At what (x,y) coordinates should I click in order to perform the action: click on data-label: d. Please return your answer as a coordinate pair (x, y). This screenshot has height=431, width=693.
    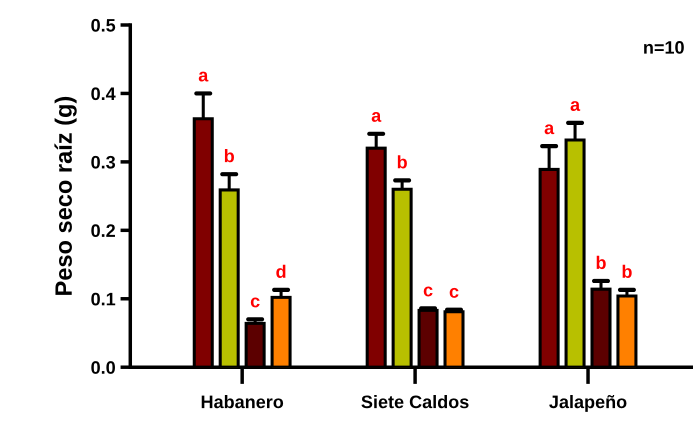
    Looking at the image, I should click on (281, 271).